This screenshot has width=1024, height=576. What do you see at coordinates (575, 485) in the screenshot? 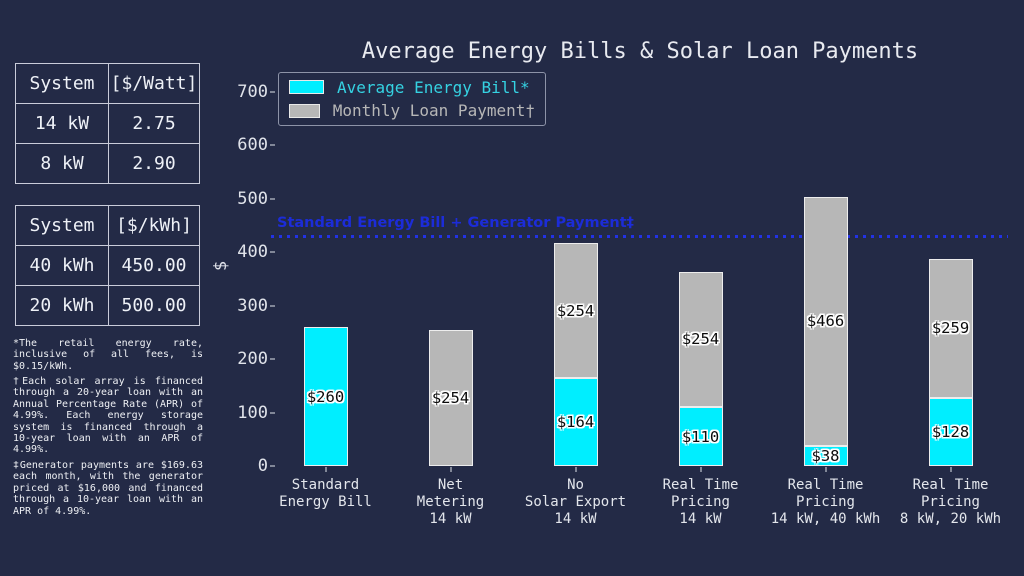
I see `x-axis-category-line: No` at bounding box center [575, 485].